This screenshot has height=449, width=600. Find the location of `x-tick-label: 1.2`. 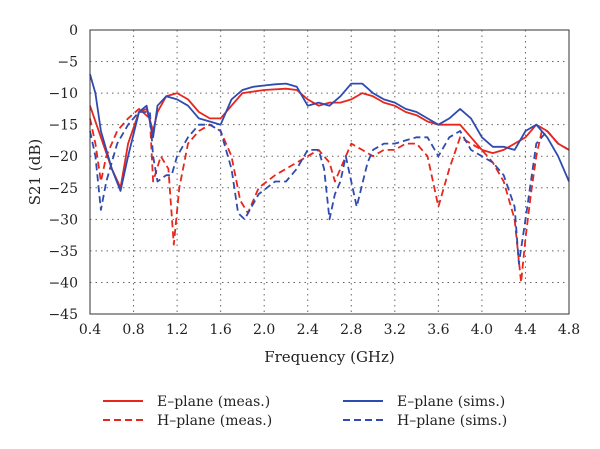

x-tick-label: 1.2 is located at coordinates (177, 330).